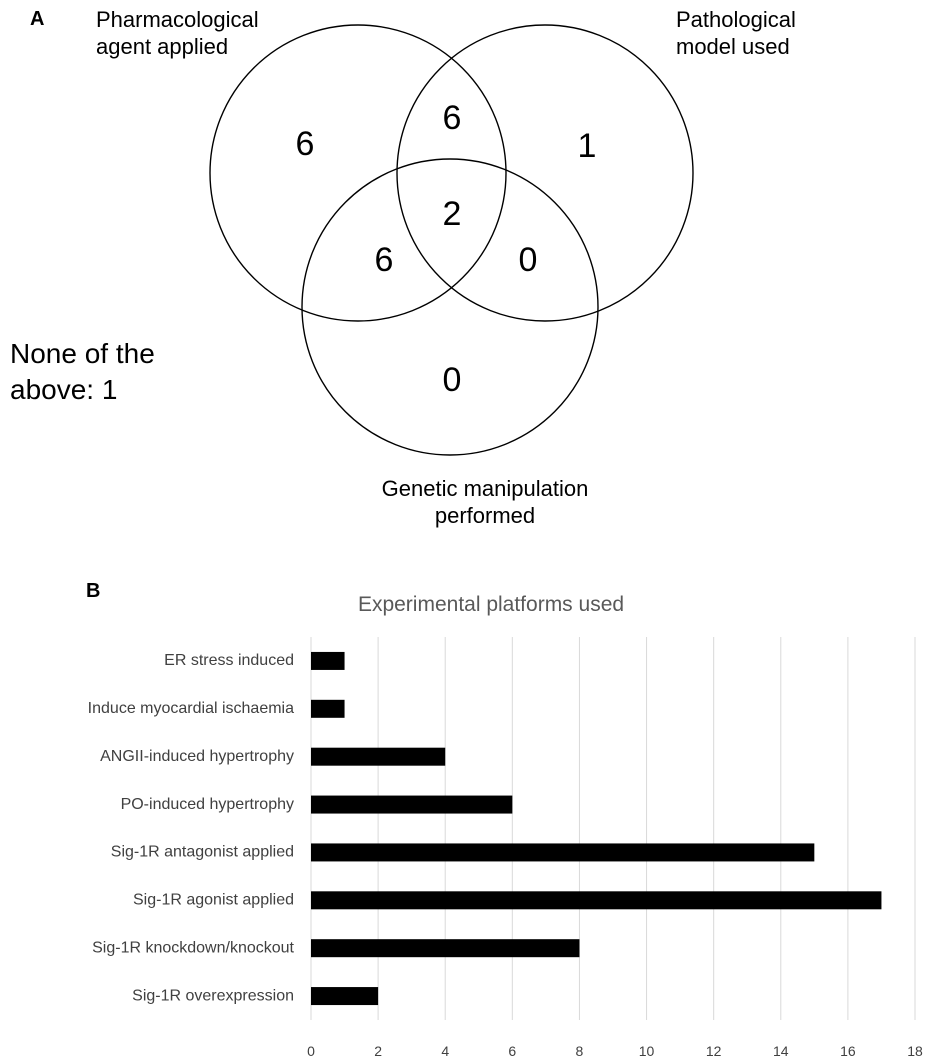  What do you see at coordinates (213, 900) in the screenshot?
I see `category-label: Sig-1R agonist applied` at bounding box center [213, 900].